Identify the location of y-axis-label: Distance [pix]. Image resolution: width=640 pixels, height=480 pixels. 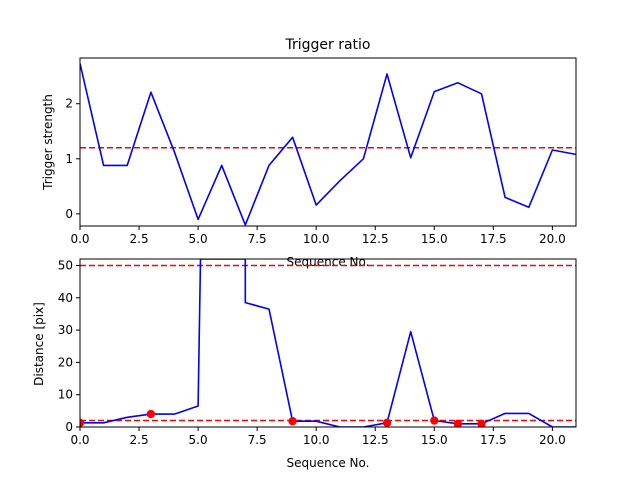
(39, 344).